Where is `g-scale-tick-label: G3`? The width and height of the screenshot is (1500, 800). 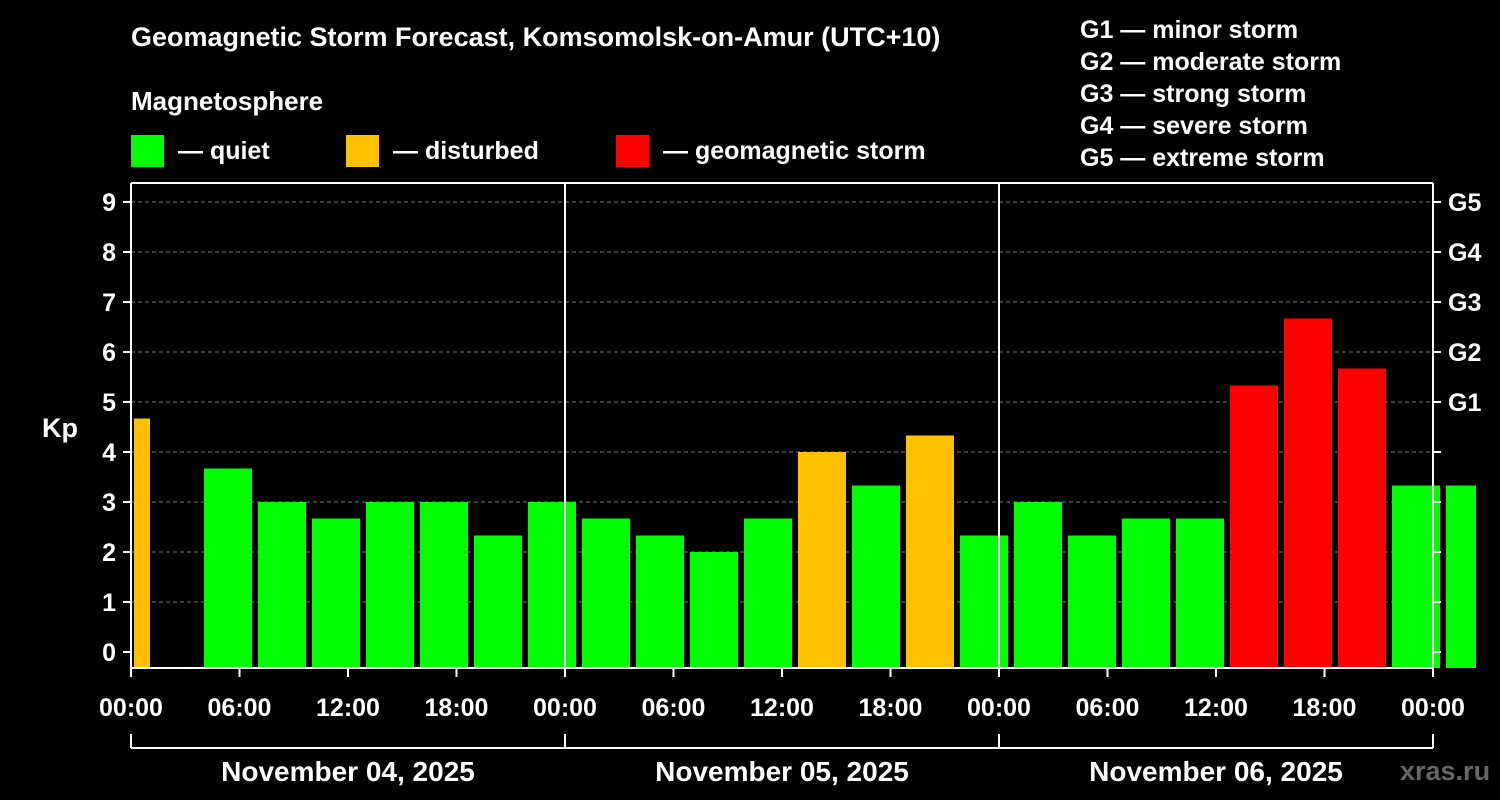
g-scale-tick-label: G3 is located at coordinates (1464, 303).